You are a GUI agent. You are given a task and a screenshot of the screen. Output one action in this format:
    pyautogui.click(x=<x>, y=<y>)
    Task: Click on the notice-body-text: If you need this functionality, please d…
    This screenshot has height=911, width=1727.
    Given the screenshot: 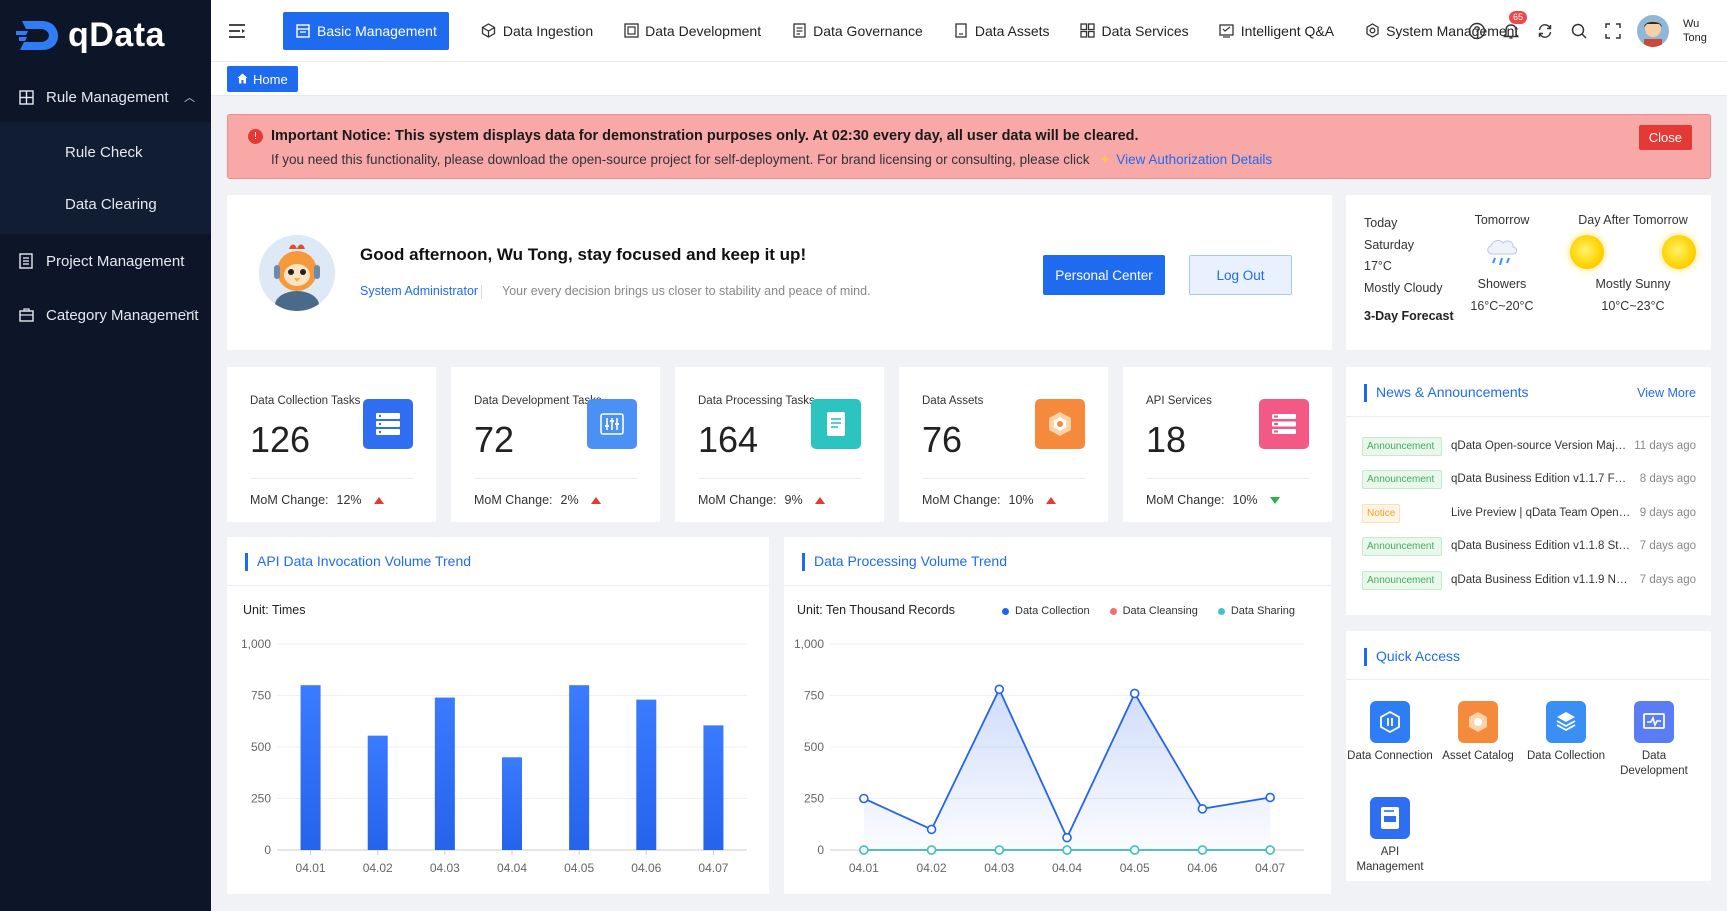 What is the action you would take?
    pyautogui.click(x=680, y=159)
    